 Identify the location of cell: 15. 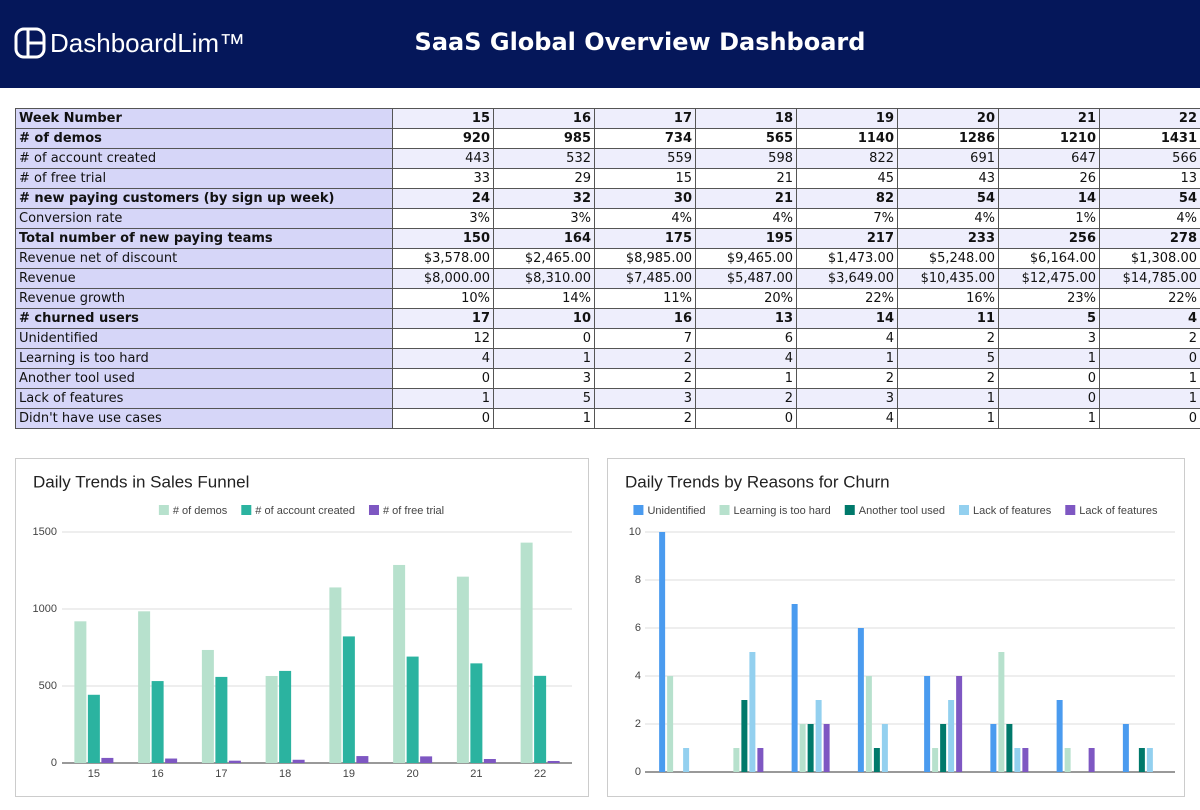
(443, 118).